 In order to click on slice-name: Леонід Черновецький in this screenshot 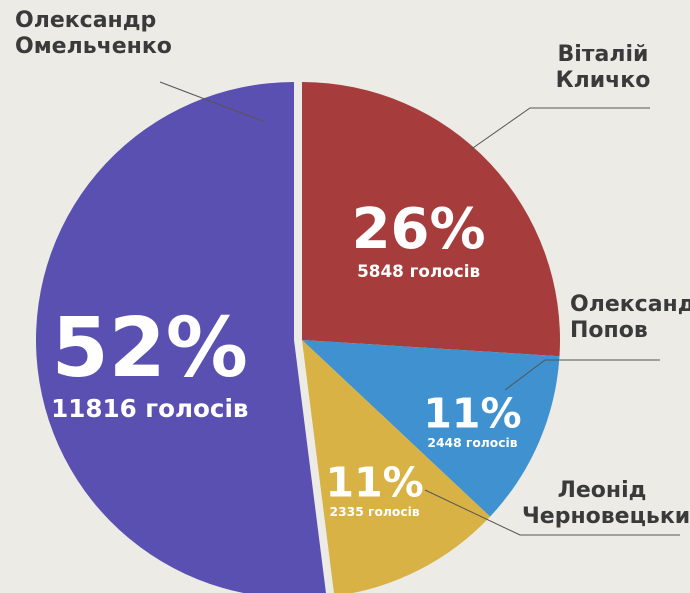, I will do `click(606, 503)`.